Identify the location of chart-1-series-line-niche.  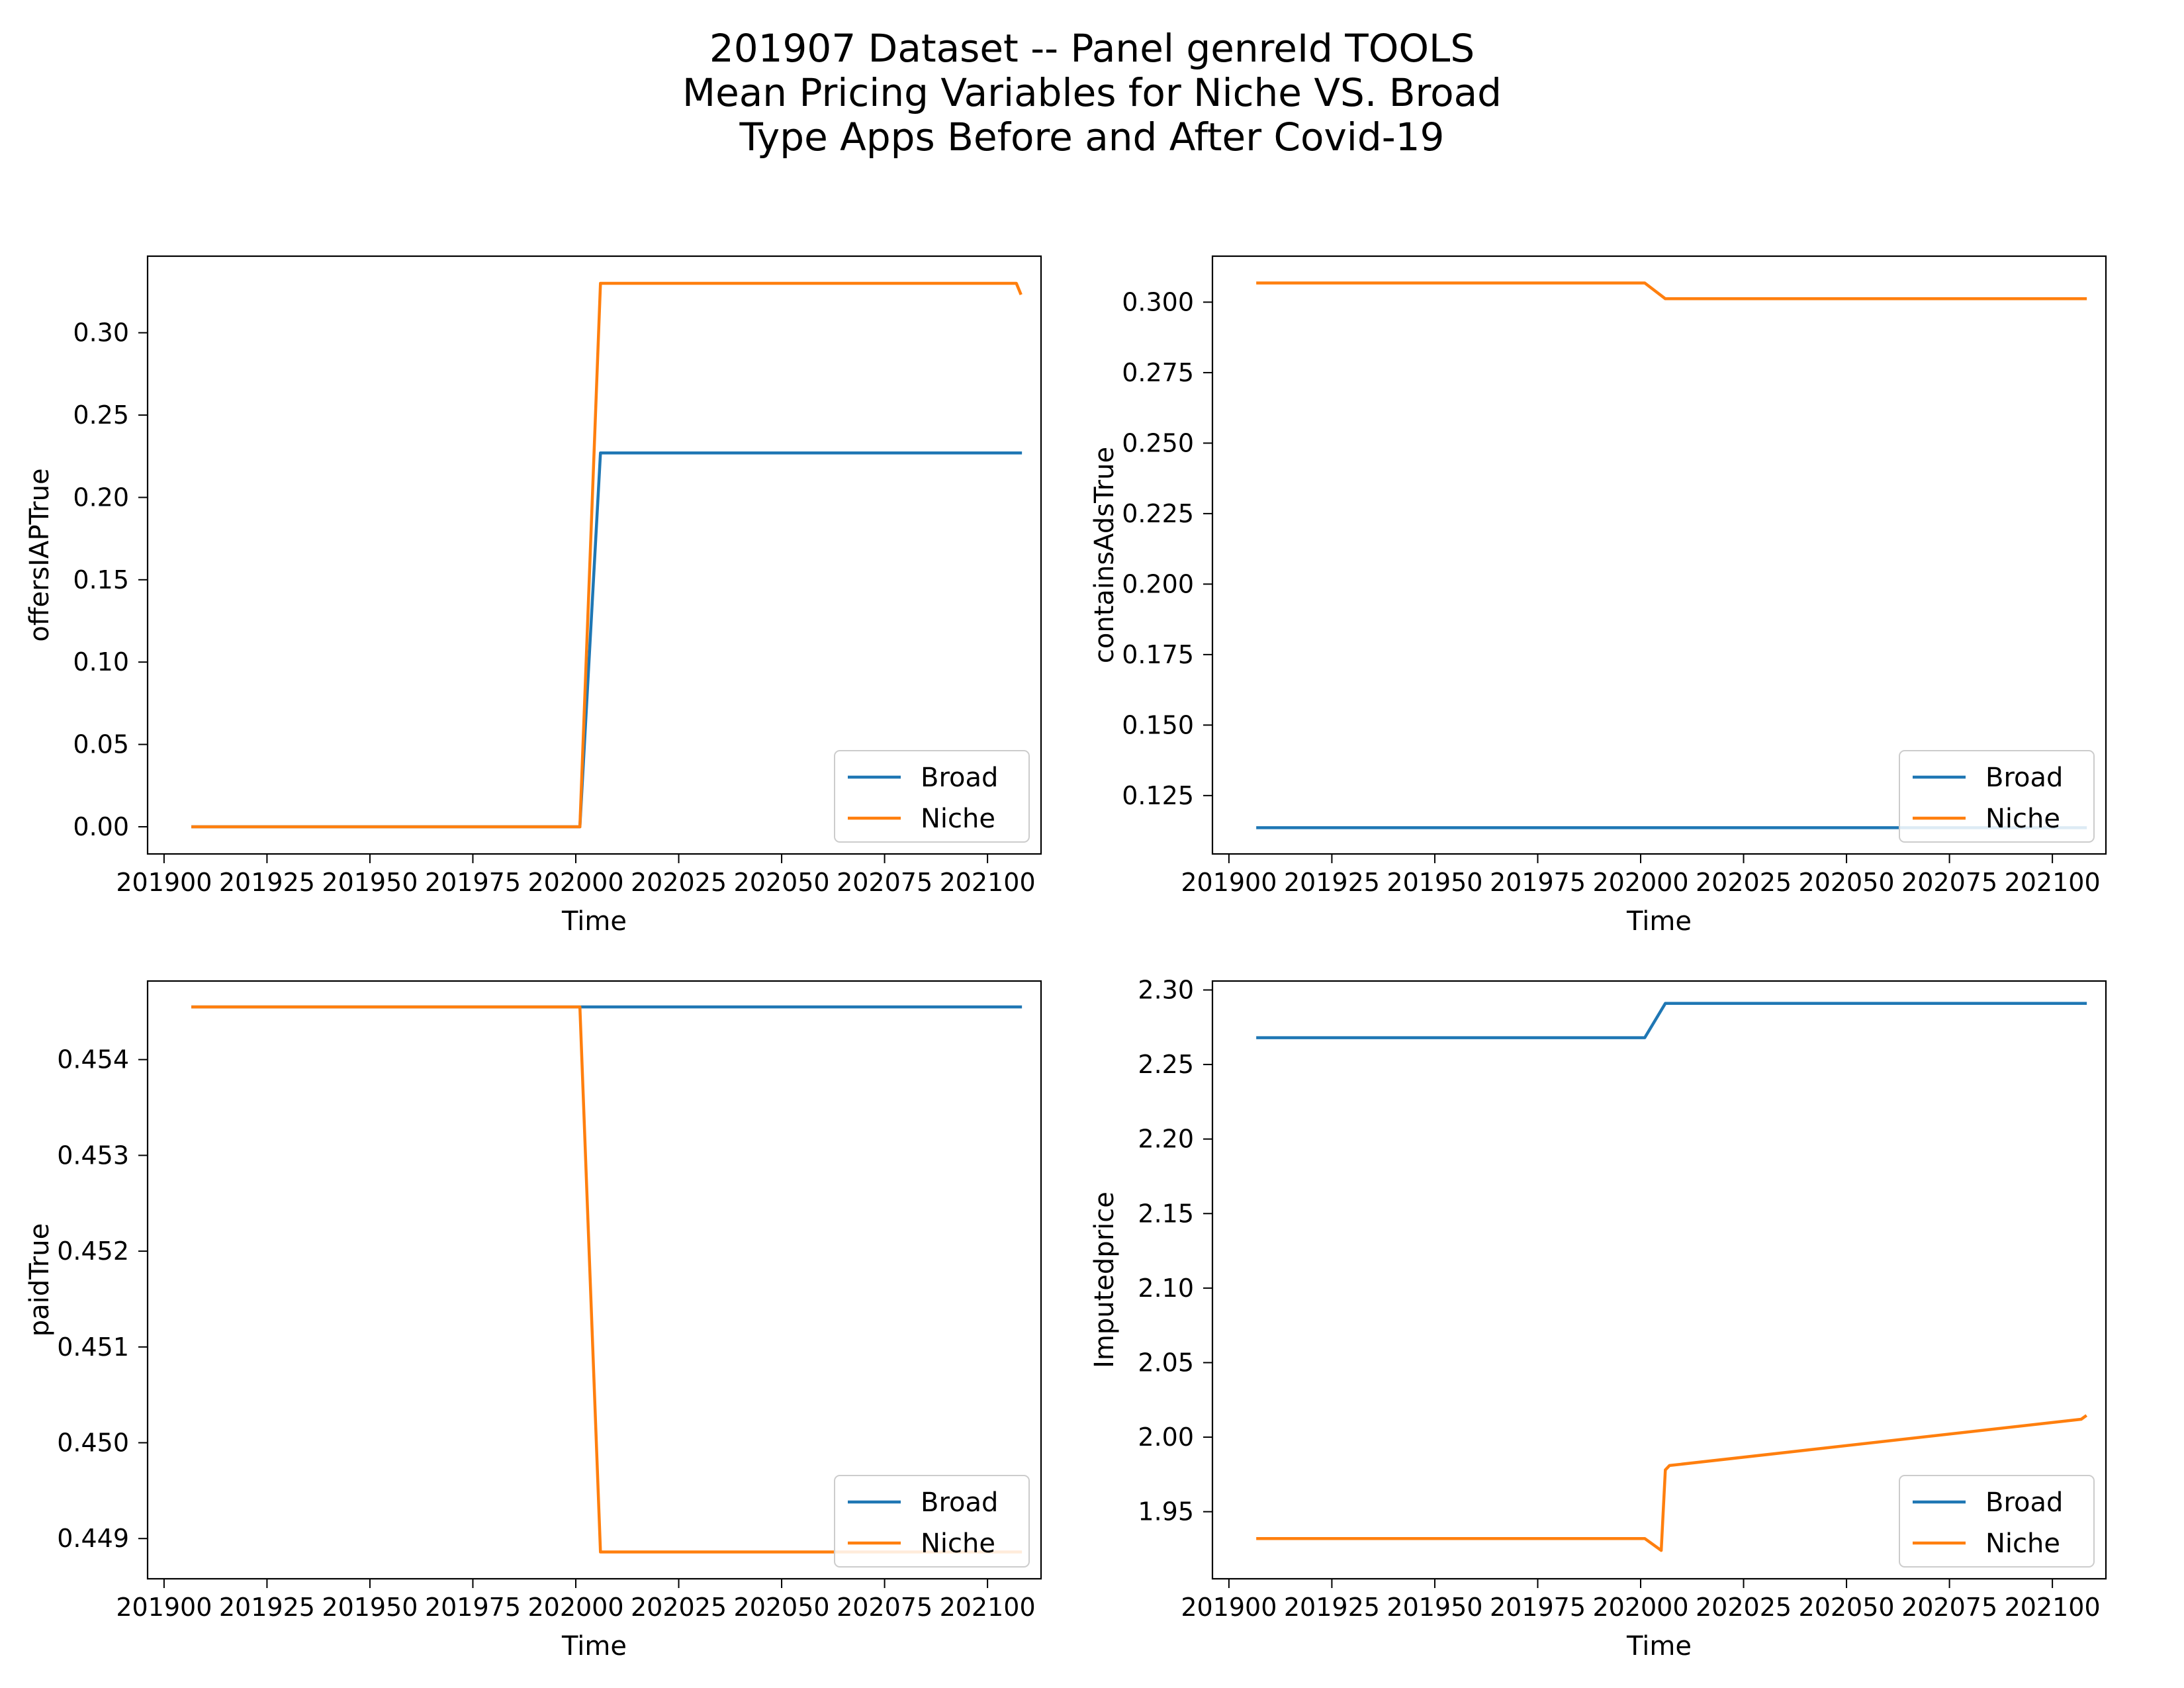
(607, 555).